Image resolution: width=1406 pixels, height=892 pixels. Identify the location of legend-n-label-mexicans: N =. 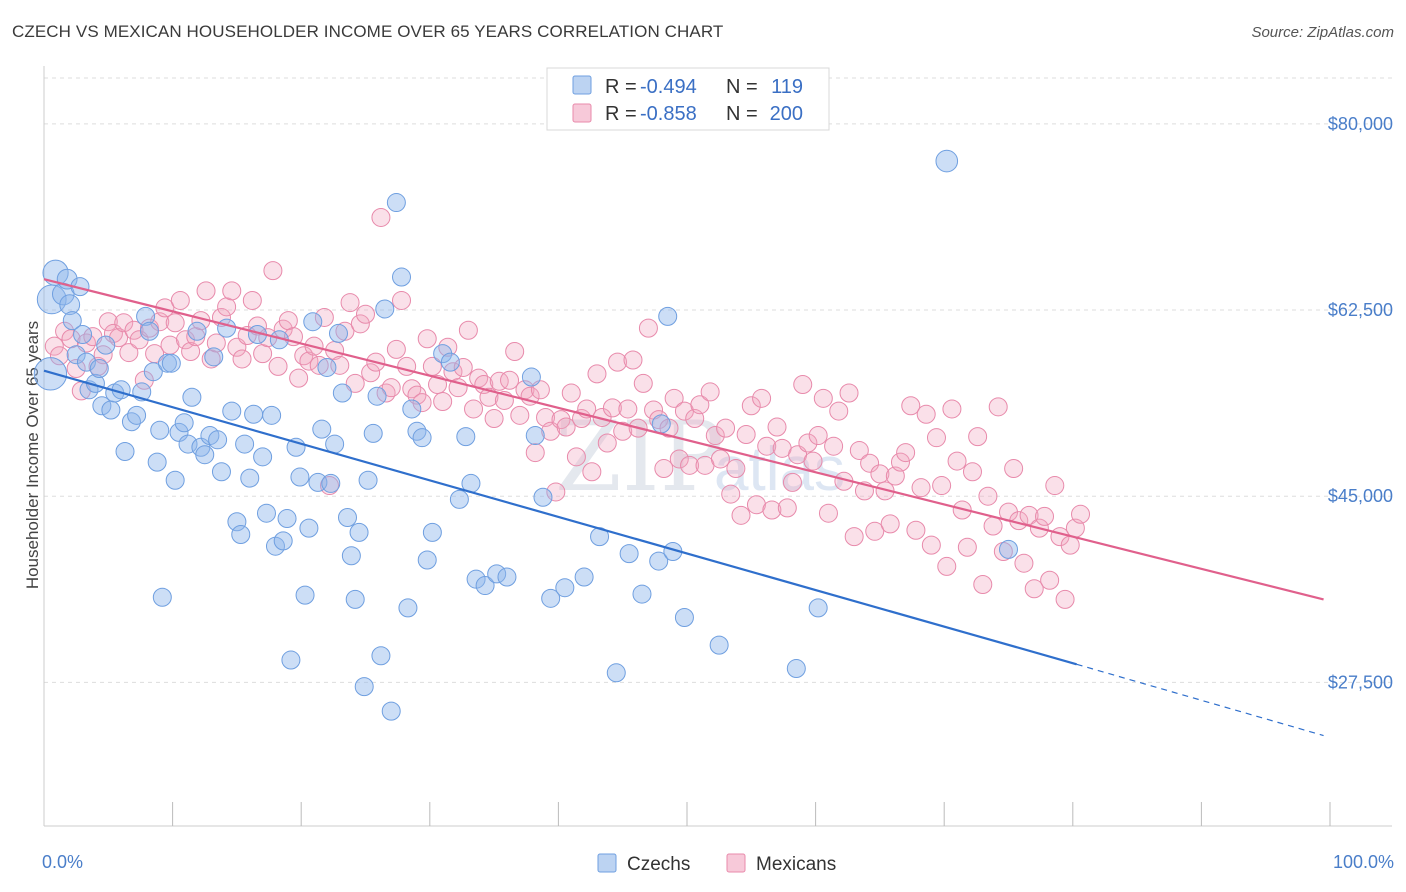
(742, 114).